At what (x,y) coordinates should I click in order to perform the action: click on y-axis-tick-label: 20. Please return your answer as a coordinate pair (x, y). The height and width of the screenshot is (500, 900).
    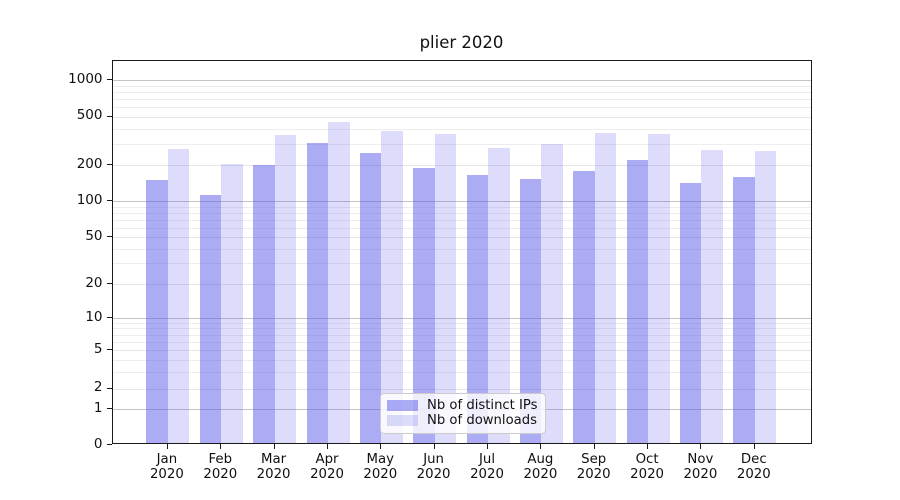
    Looking at the image, I should click on (94, 282).